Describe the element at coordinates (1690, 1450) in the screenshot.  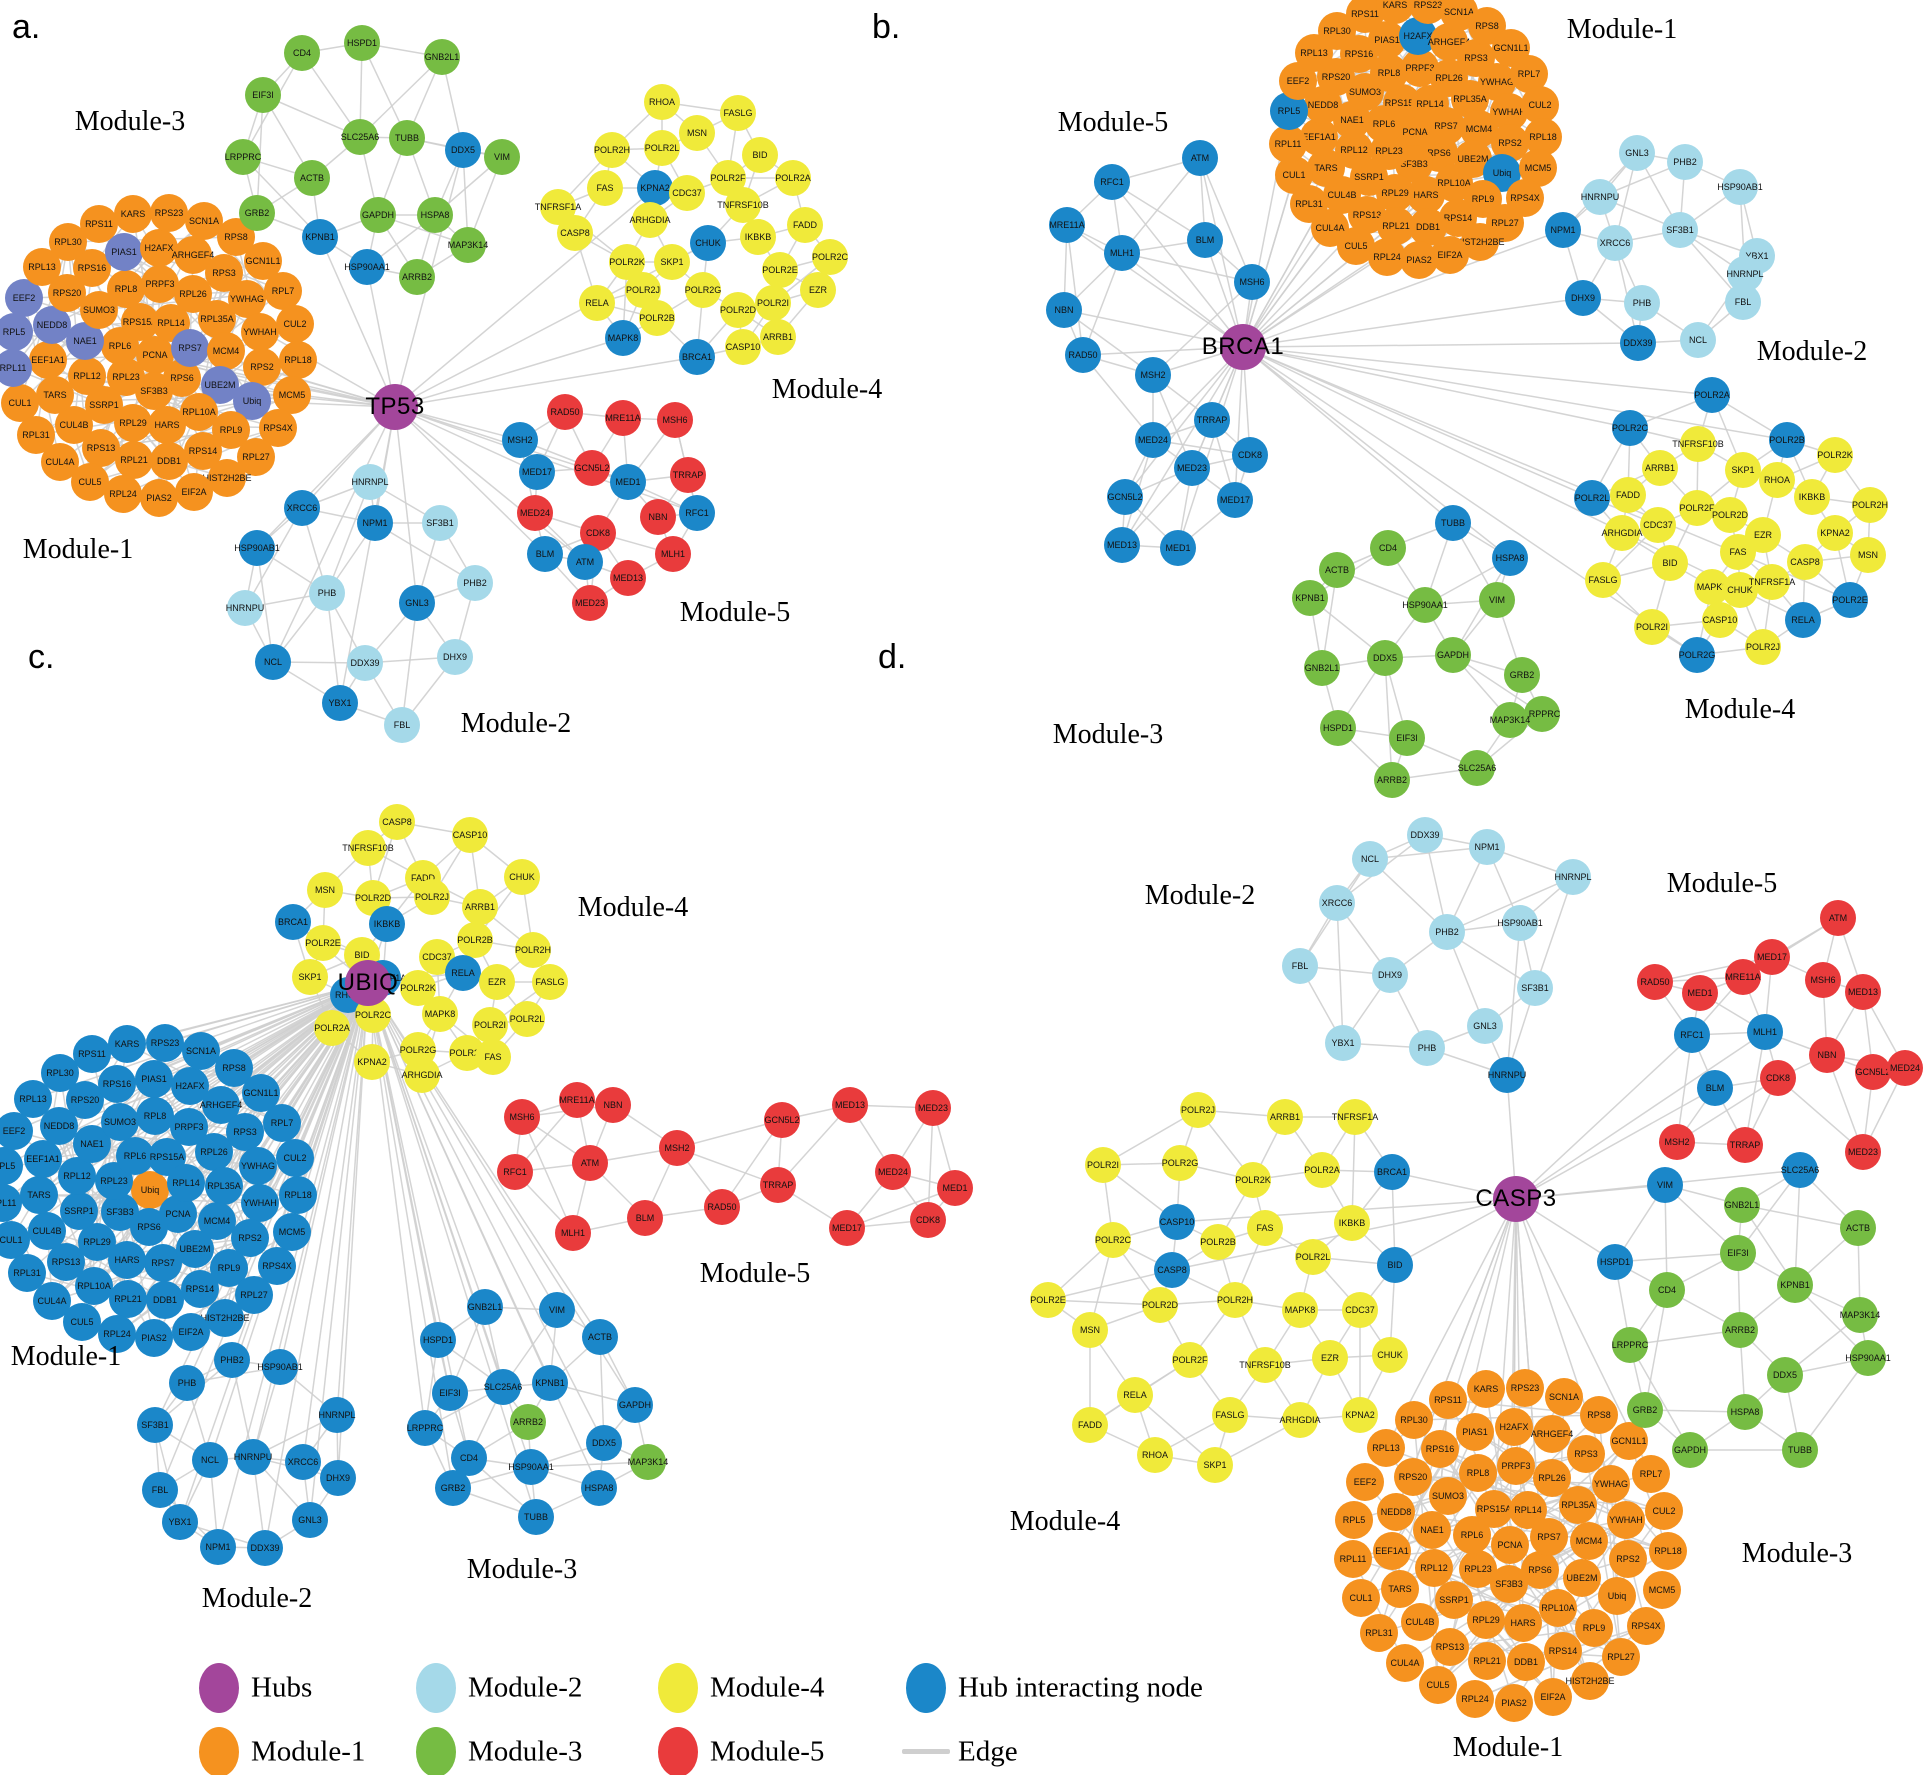
I see `node-GAPDH: GAPDH` at that location.